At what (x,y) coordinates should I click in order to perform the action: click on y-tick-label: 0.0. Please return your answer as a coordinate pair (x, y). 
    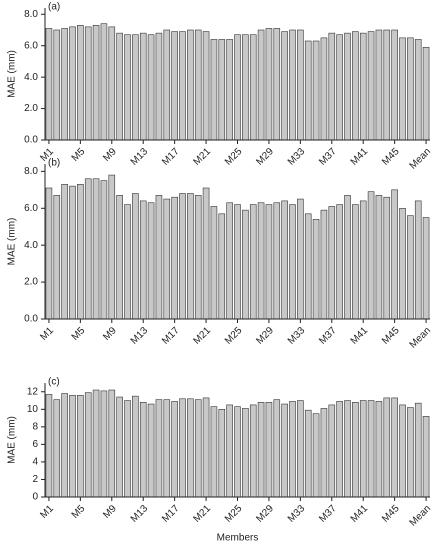
    Looking at the image, I should click on (31, 319).